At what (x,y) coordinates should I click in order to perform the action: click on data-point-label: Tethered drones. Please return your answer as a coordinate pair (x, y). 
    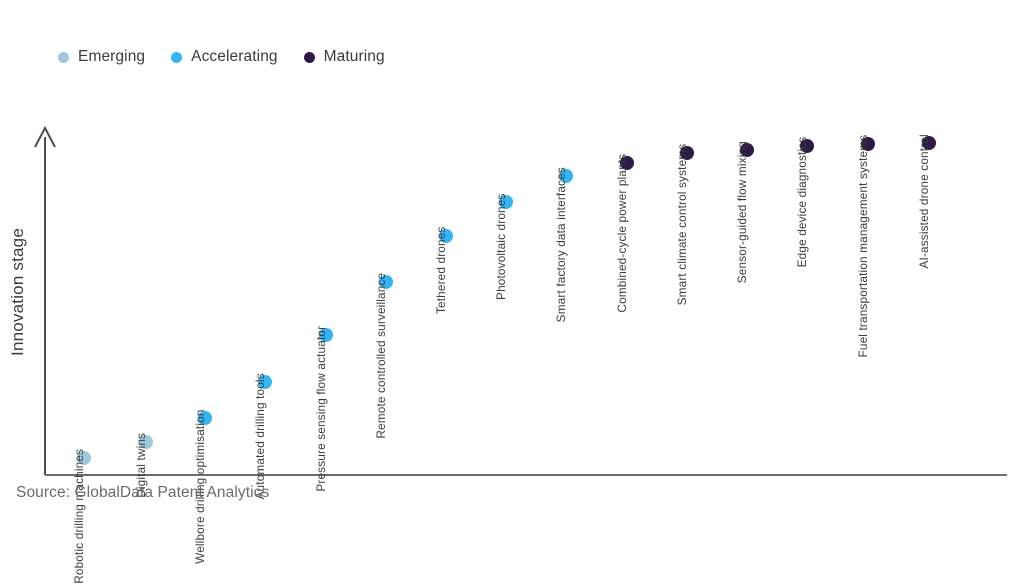
    Looking at the image, I should click on (441, 271).